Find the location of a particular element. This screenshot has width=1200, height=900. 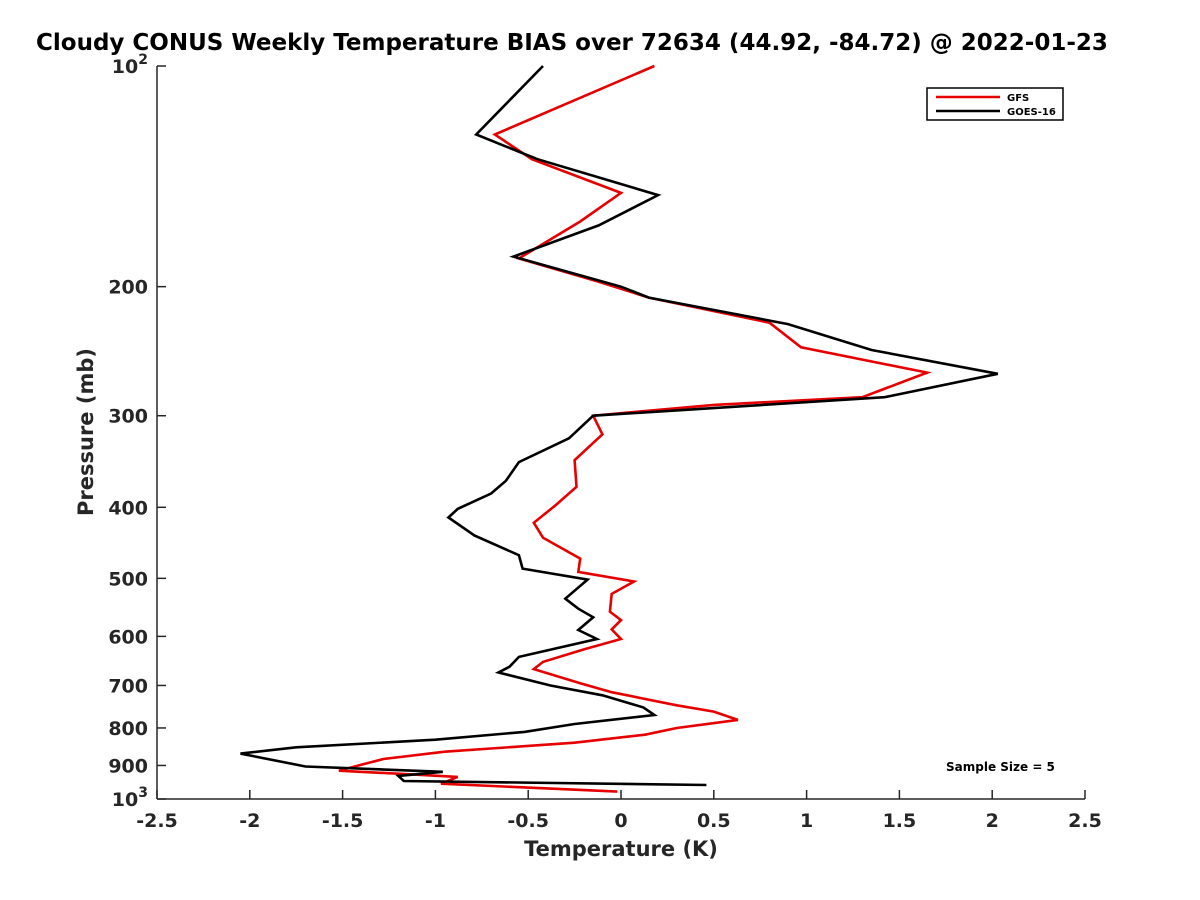

x-ticks: -2.5 -2 -1.5 -1 -0.5 0 0.5 1 1.5 2 2.5 is located at coordinates (619, 811).